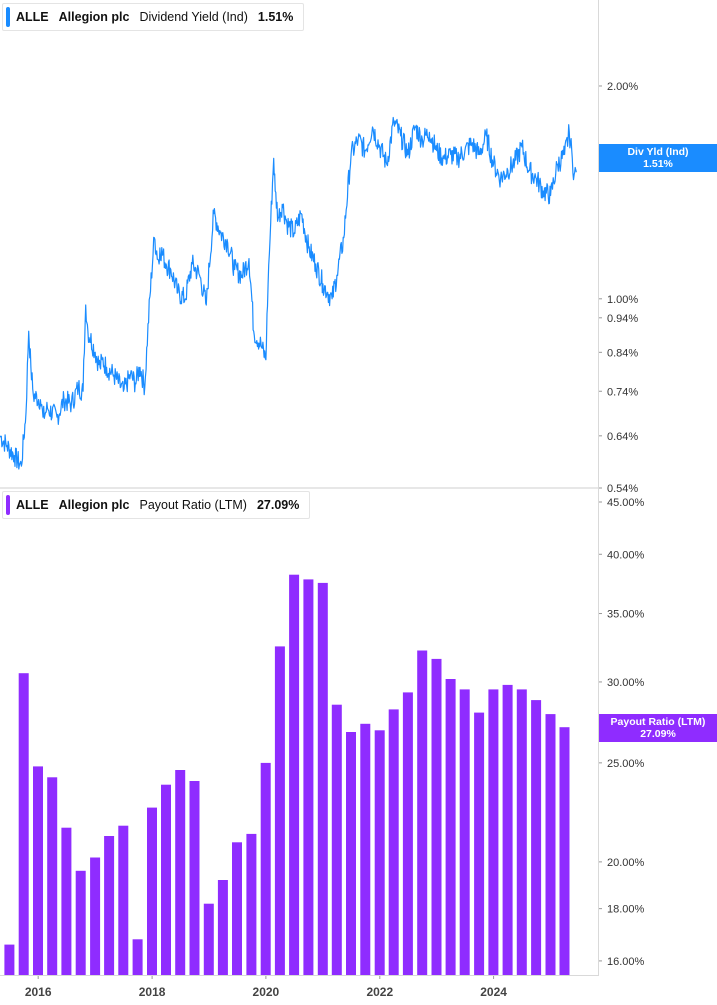 This screenshot has width=717, height=1005. I want to click on y-tick-label: 0.94%, so click(622, 319).